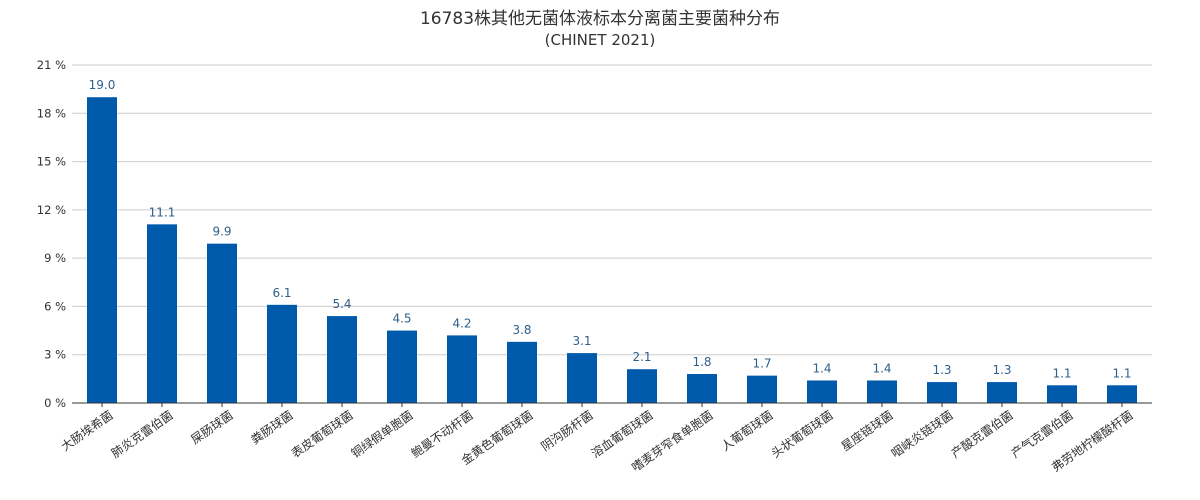 This screenshot has height=500, width=1200. What do you see at coordinates (600, 19) in the screenshot?
I see `chart-title: 16783株其他无菌体液标本分离菌主要菌种分布` at bounding box center [600, 19].